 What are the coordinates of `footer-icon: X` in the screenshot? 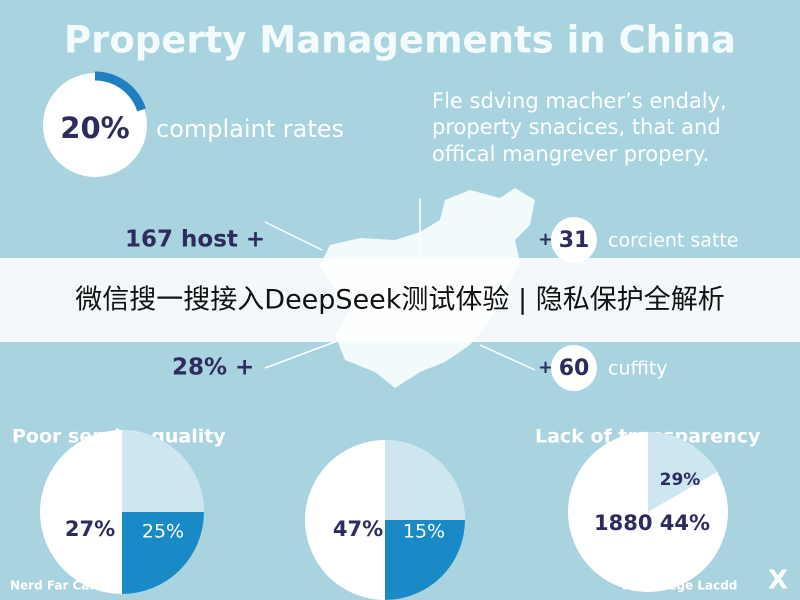 It's located at (778, 581).